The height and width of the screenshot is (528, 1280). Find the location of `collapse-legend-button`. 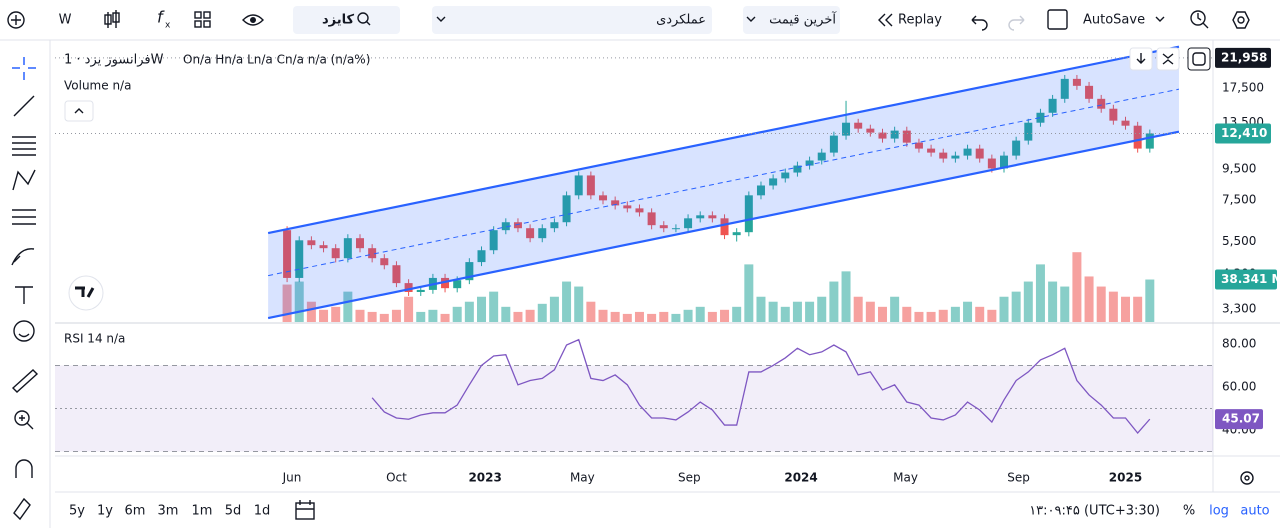

collapse-legend-button is located at coordinates (79, 111).